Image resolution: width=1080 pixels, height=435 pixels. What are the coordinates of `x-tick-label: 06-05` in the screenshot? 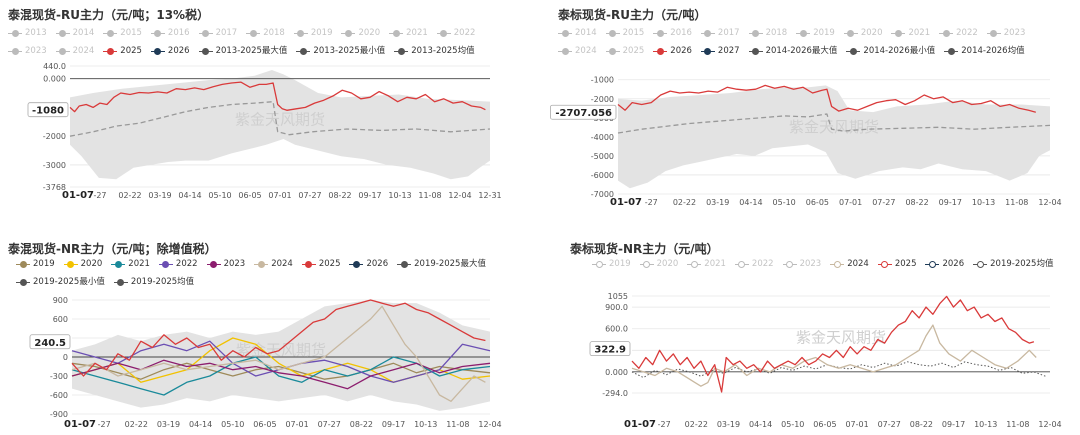 It's located at (249, 195).